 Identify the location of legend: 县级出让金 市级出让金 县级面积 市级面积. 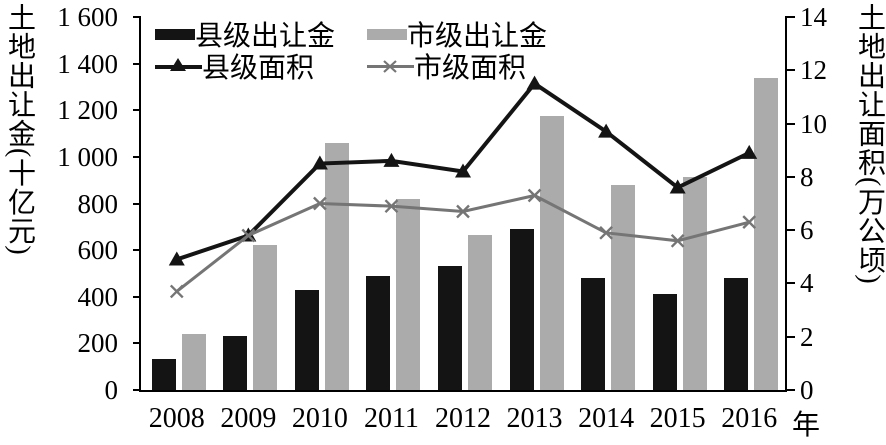
(351, 51).